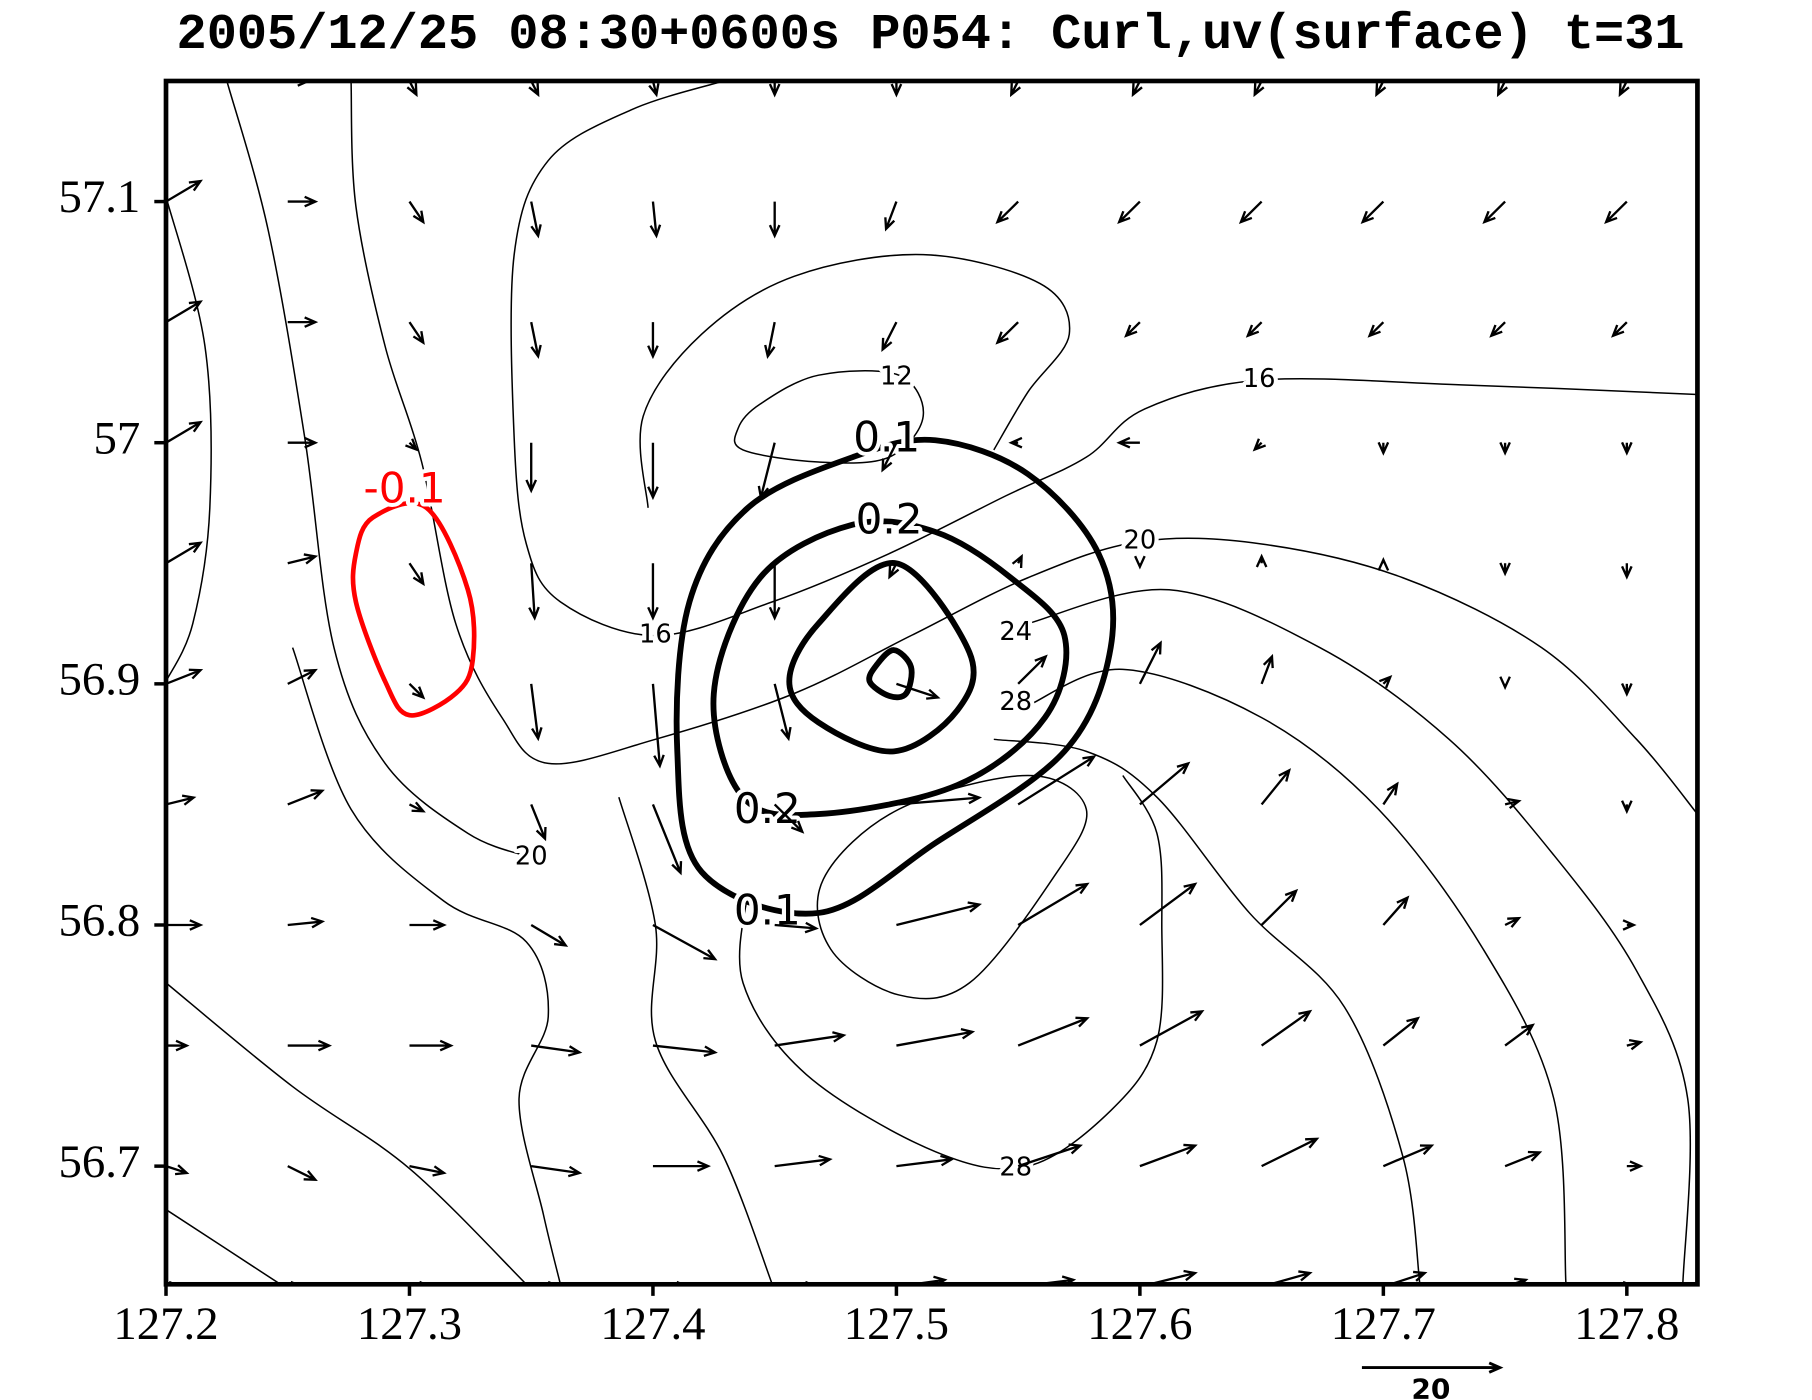 This screenshot has height=1400, width=1812. What do you see at coordinates (99, 197) in the screenshot?
I see `y-tick-label: 57.1` at bounding box center [99, 197].